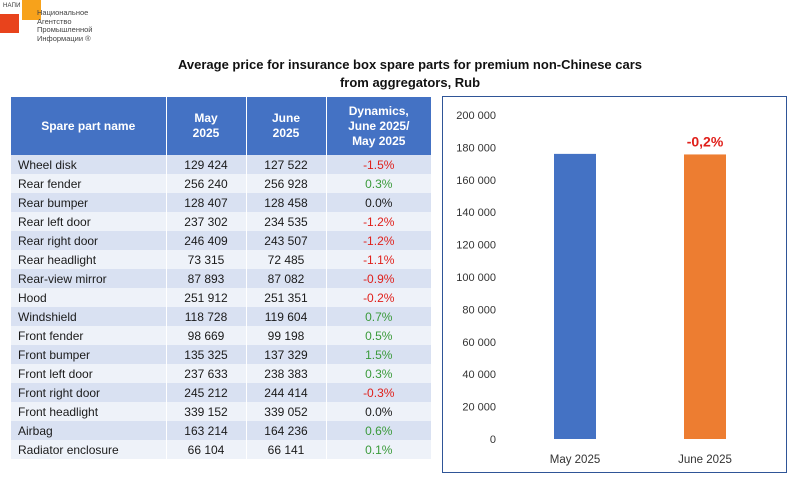  I want to click on dynamics-cell: -0.9%, so click(378, 278).